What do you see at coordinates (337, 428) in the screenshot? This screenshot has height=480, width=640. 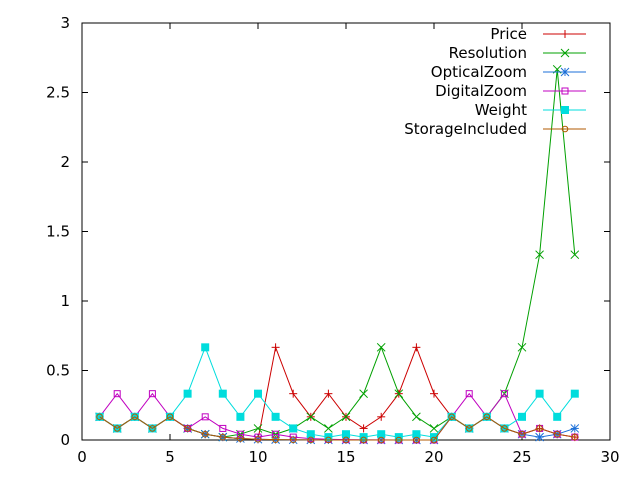 I see `series-storageincluded` at bounding box center [337, 428].